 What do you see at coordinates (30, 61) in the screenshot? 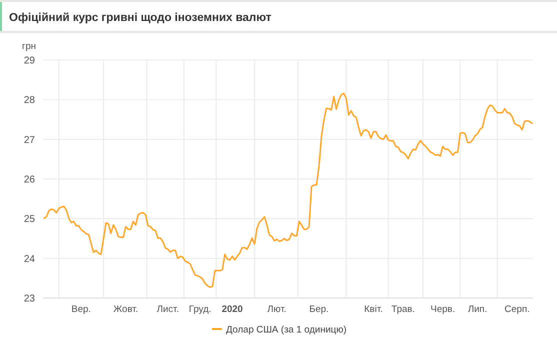
I see `y-tick-label: 29` at bounding box center [30, 61].